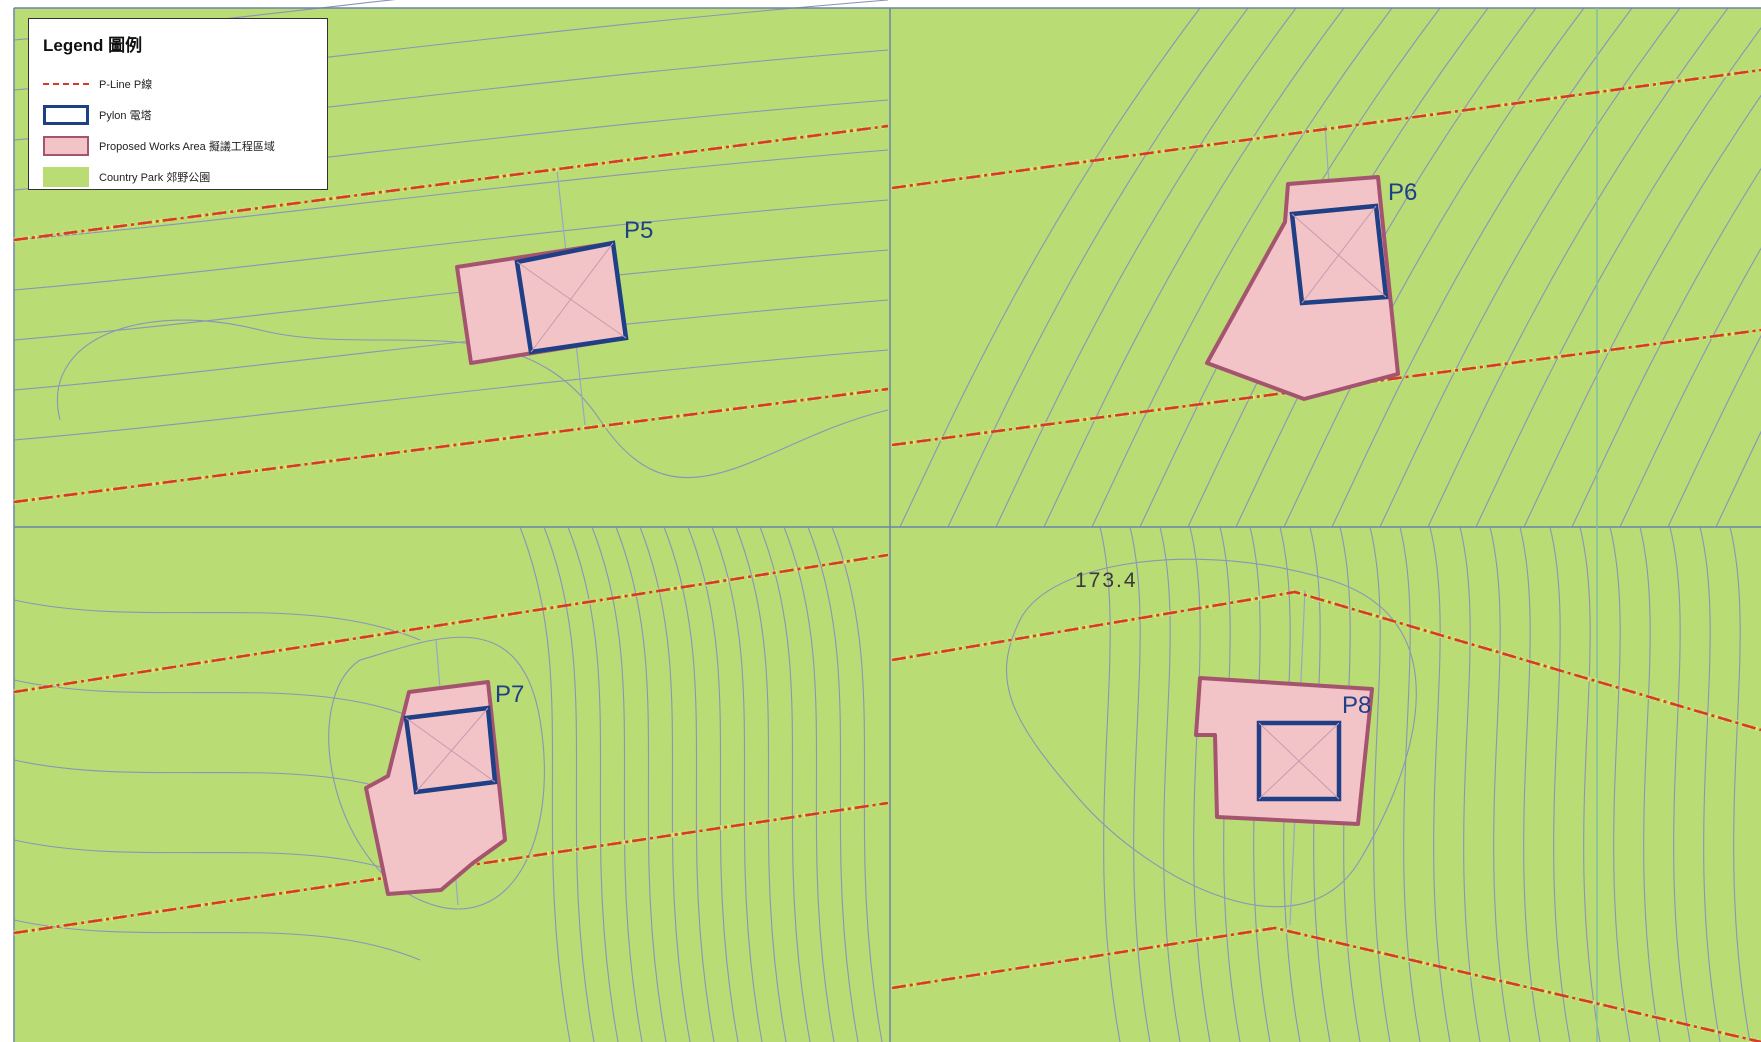 Image resolution: width=1761 pixels, height=1042 pixels. What do you see at coordinates (178, 114) in the screenshot?
I see `legend-row-pylon: Pylon 電塔` at bounding box center [178, 114].